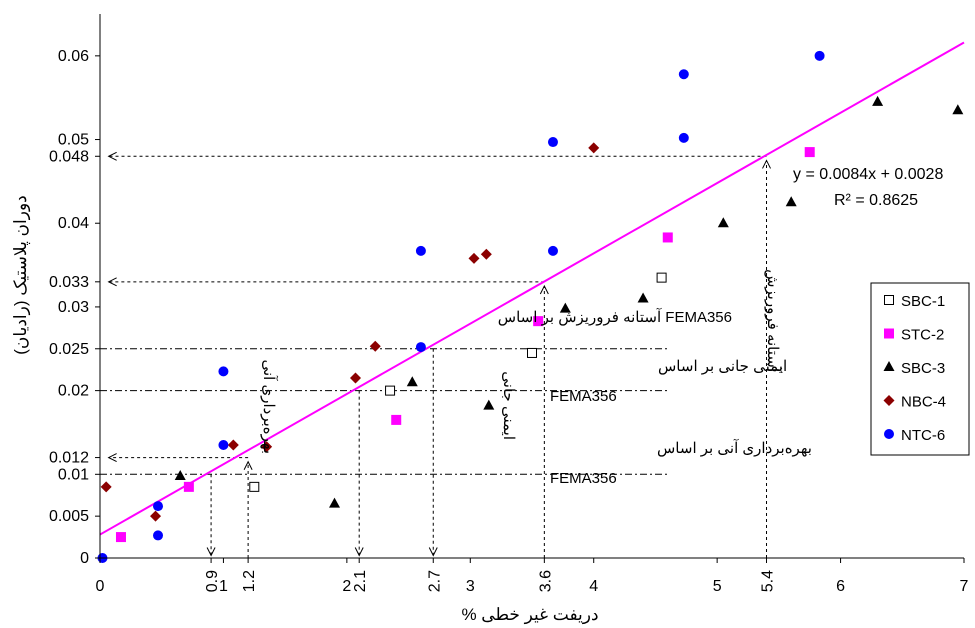 This screenshot has width=975, height=628. I want to click on y-tick-label: 0.048, so click(69, 156).